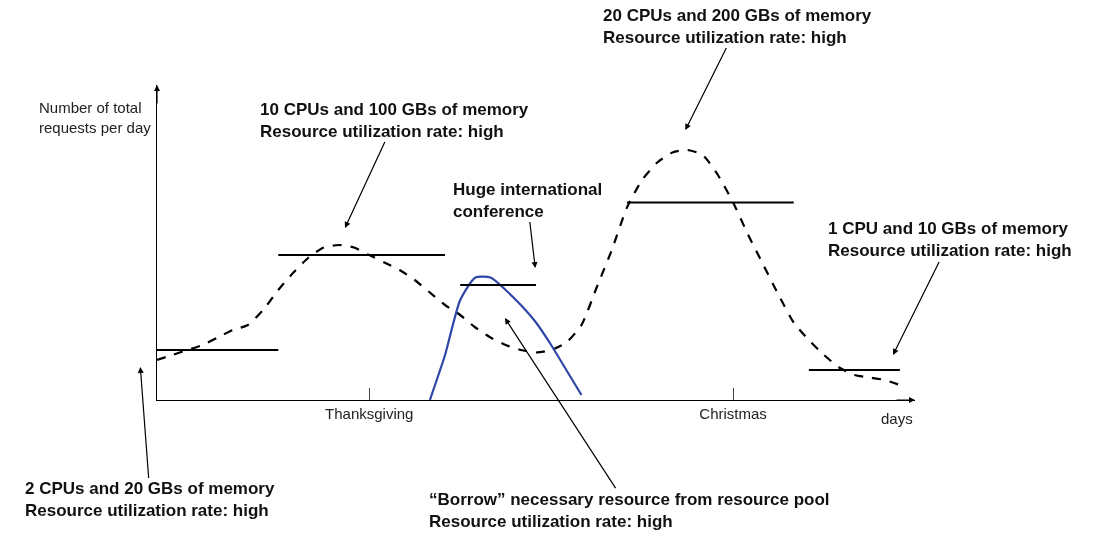 The height and width of the screenshot is (539, 1100). What do you see at coordinates (950, 240) in the screenshot?
I see `annotation: 1 CPU and 10 GBs of memory Resource utilization rate: high` at bounding box center [950, 240].